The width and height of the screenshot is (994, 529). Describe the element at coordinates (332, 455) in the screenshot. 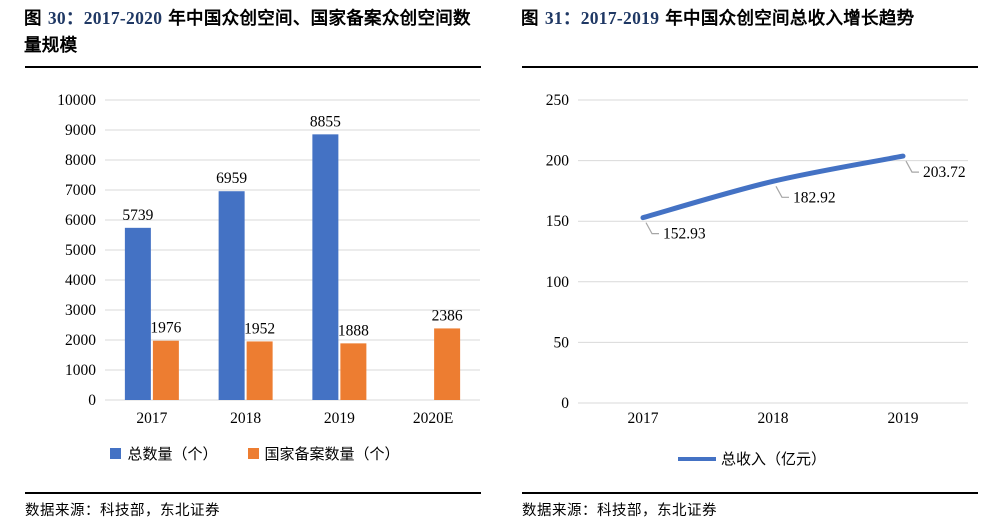

I see `legend-label: 国家备案数量（个）` at that location.